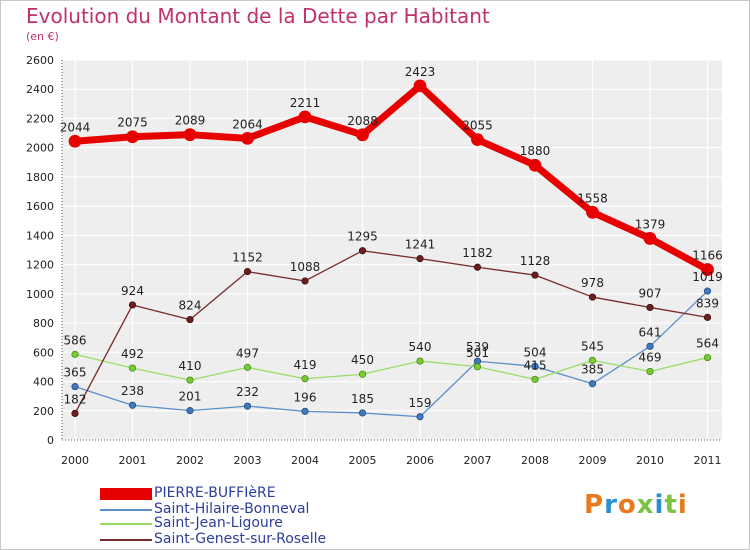  I want to click on data-label: 2089, so click(190, 121).